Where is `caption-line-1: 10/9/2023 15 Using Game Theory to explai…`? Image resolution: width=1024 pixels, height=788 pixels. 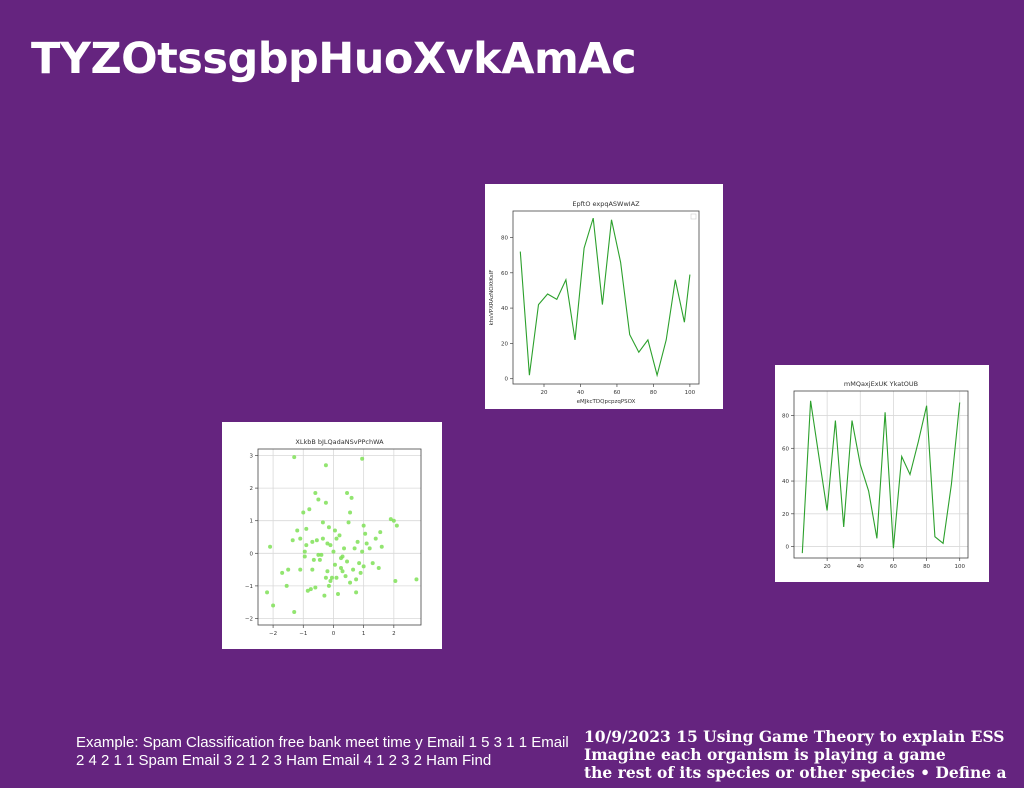 caption-line-1: 10/9/2023 15 Using Game Theory to explai… is located at coordinates (794, 737).